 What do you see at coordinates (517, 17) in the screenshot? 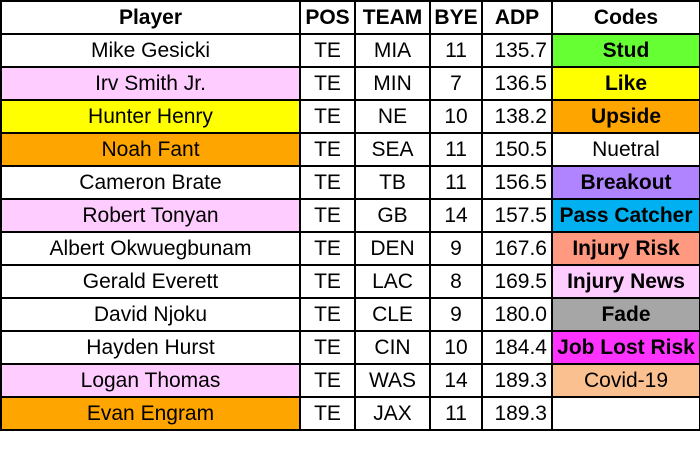
I see `header-adp: ADP` at bounding box center [517, 17].